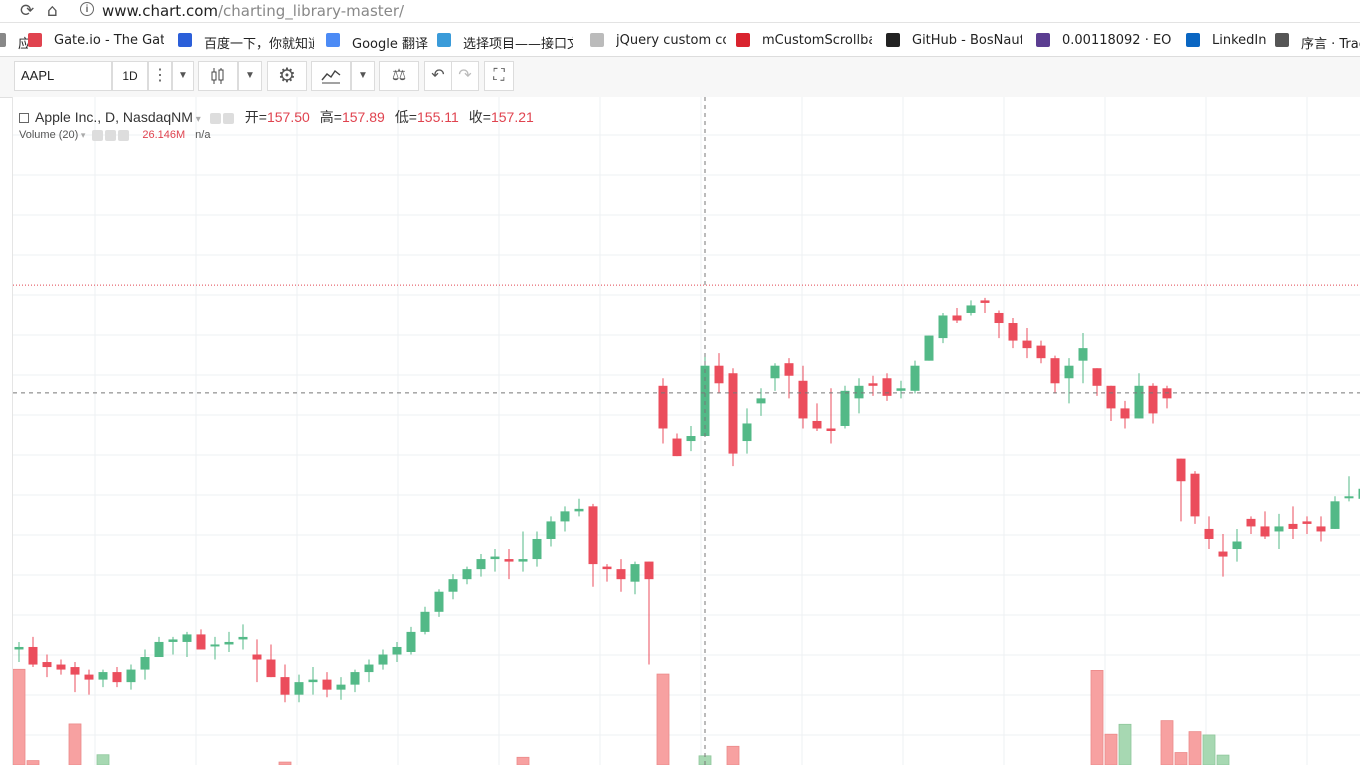 This screenshot has height=765, width=1360. I want to click on open-value: 157.50, so click(288, 117).